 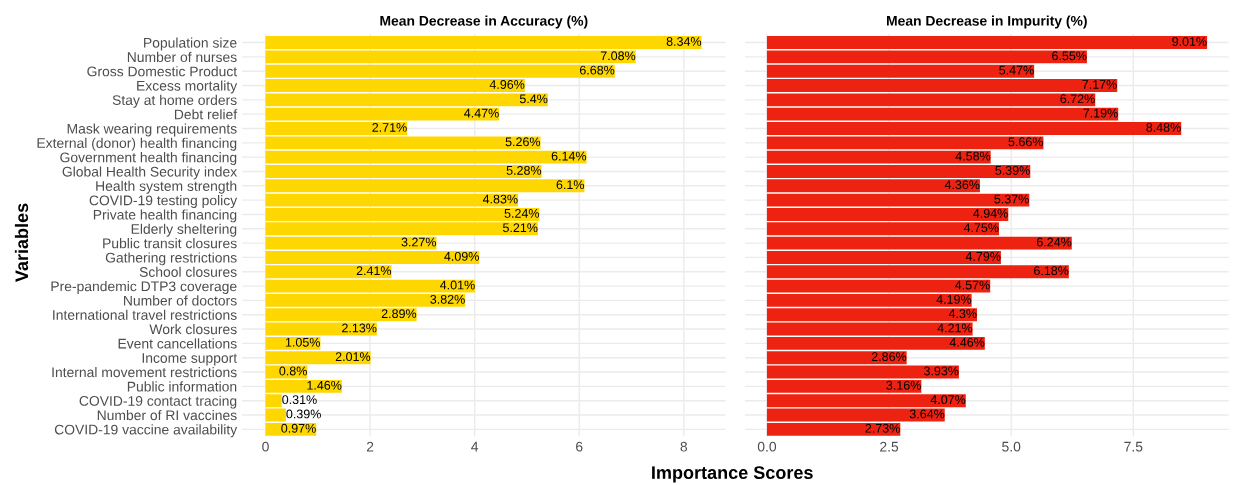 I want to click on chart-title: Mean Decrease in Impurity (%), so click(x=986, y=22).